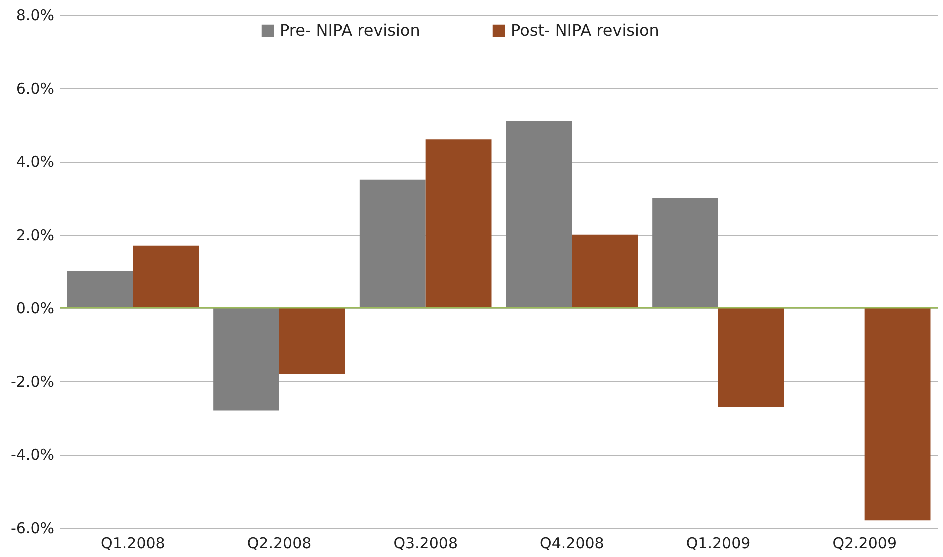 Image resolution: width=943 pixels, height=557 pixels. Describe the element at coordinates (585, 30) in the screenshot. I see `legend-label: Post- NIPA revision` at that location.